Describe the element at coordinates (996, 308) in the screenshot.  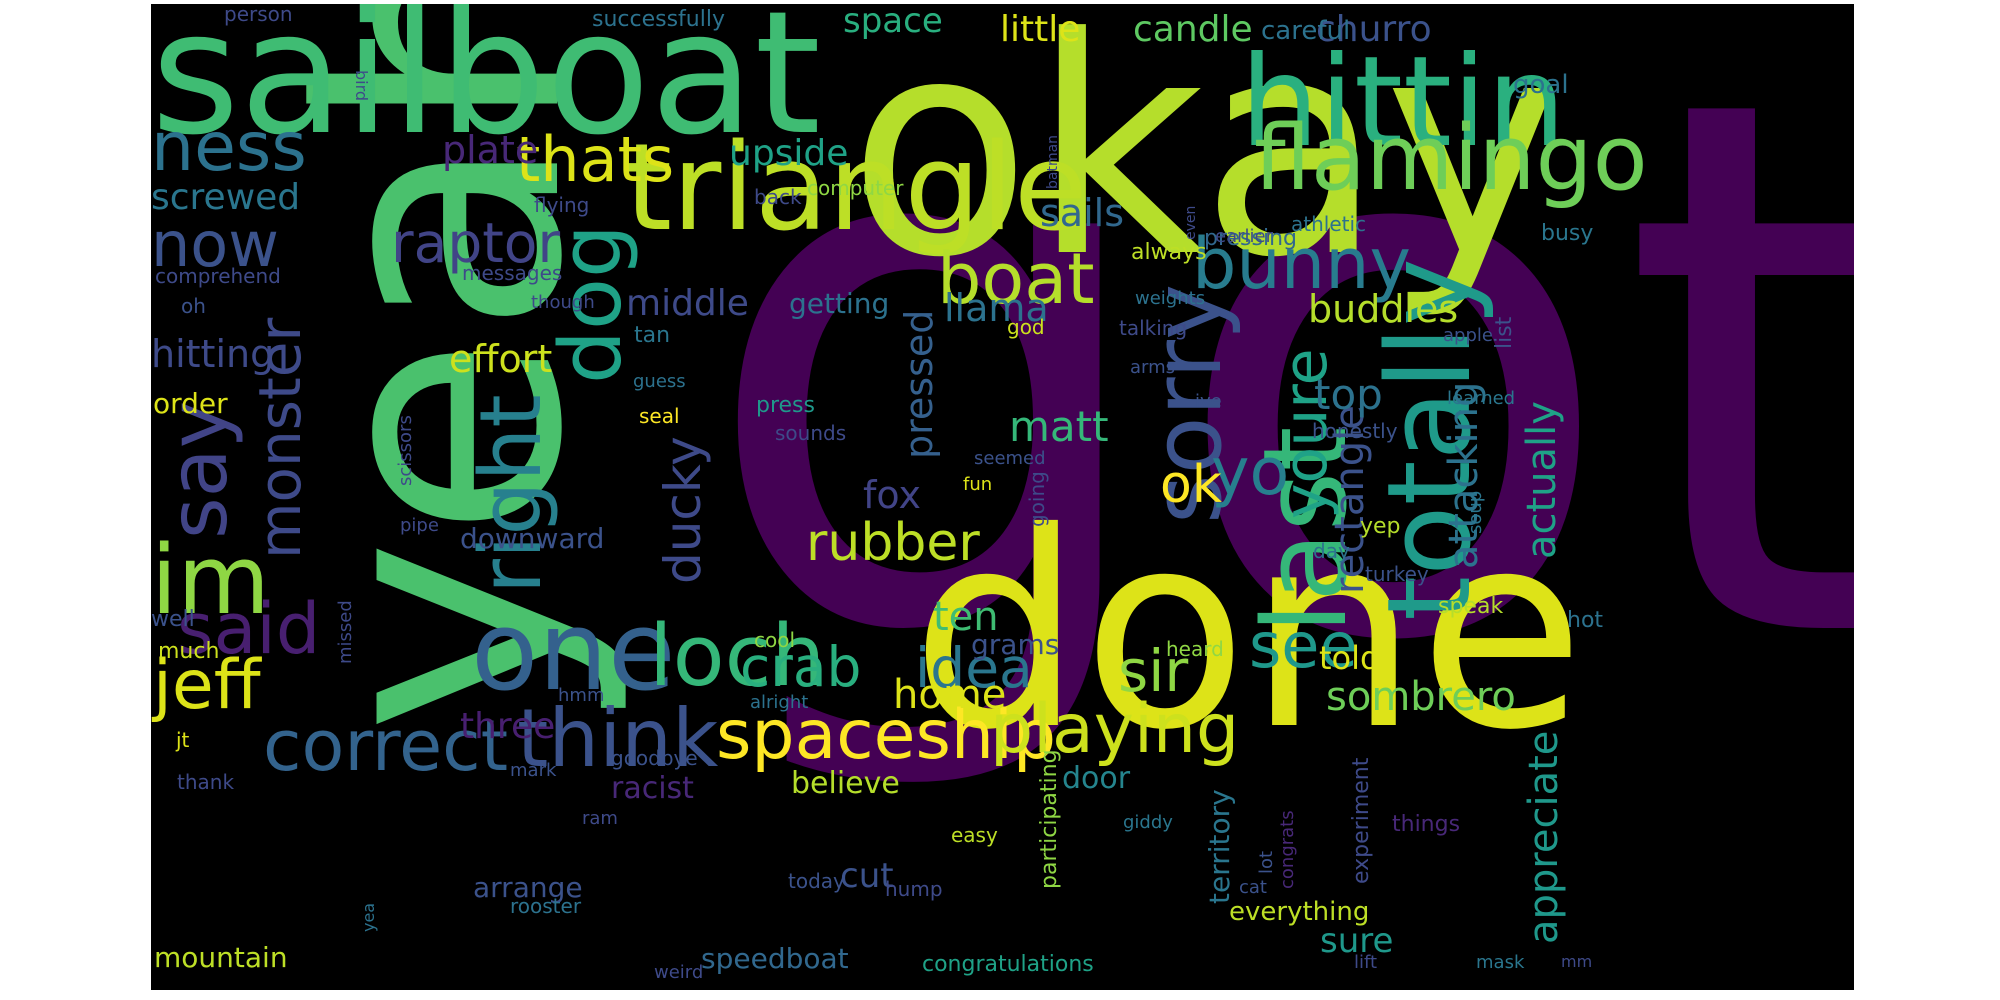
I see `word-llama: llama` at that location.